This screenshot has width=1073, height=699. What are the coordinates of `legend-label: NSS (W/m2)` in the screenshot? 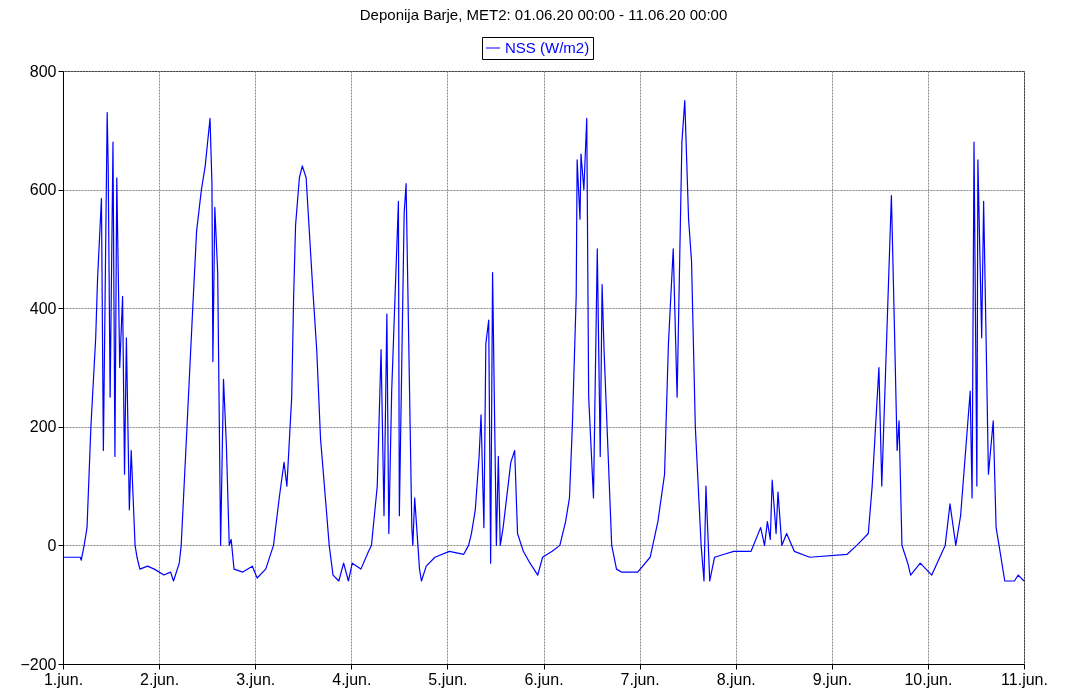 It's located at (547, 47).